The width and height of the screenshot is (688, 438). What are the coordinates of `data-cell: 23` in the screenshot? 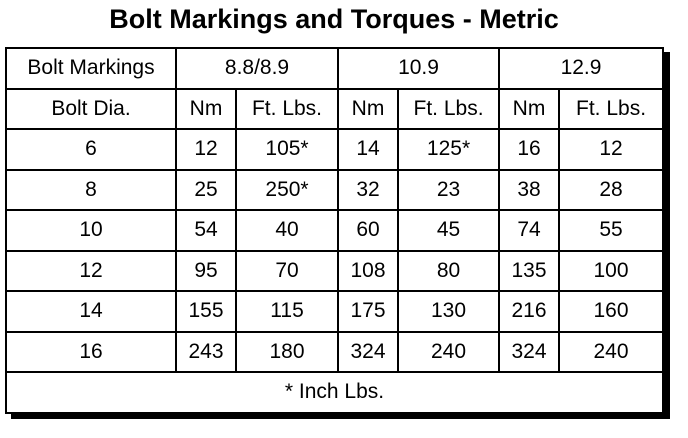 It's located at (449, 189).